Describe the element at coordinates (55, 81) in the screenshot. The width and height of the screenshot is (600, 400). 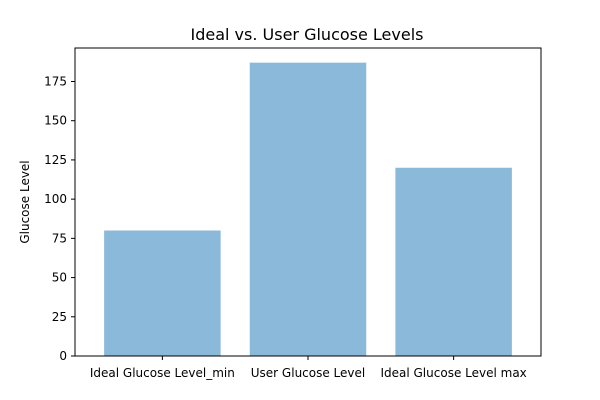
I see `y-tick-label-7: 175` at that location.